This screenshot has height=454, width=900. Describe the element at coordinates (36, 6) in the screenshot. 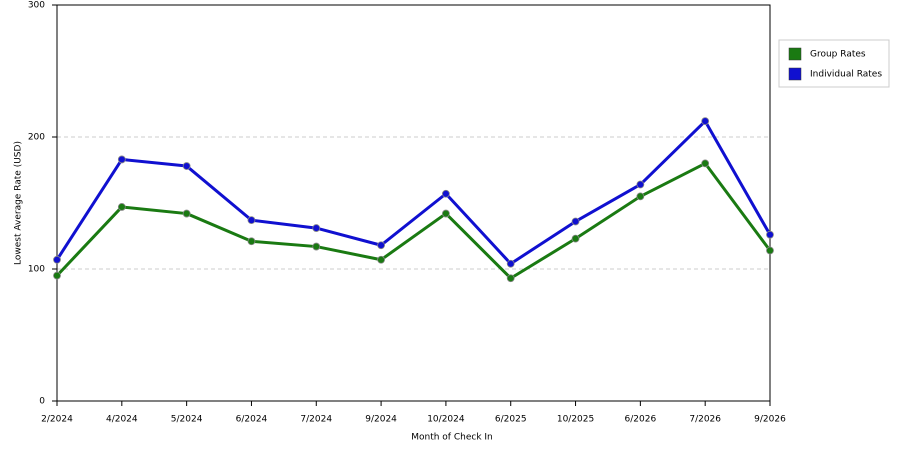

I see `y-tick-label: 300` at that location.